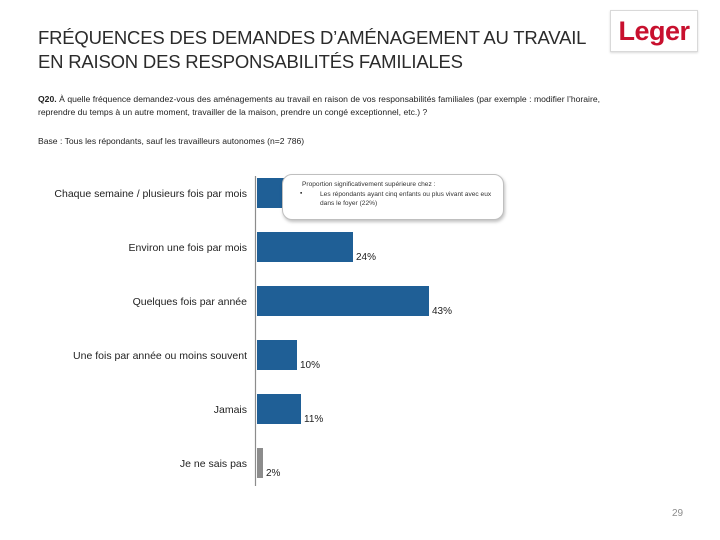 This screenshot has height=540, width=720. Describe the element at coordinates (47, 99) in the screenshot. I see `question-label: Q20.` at that location.